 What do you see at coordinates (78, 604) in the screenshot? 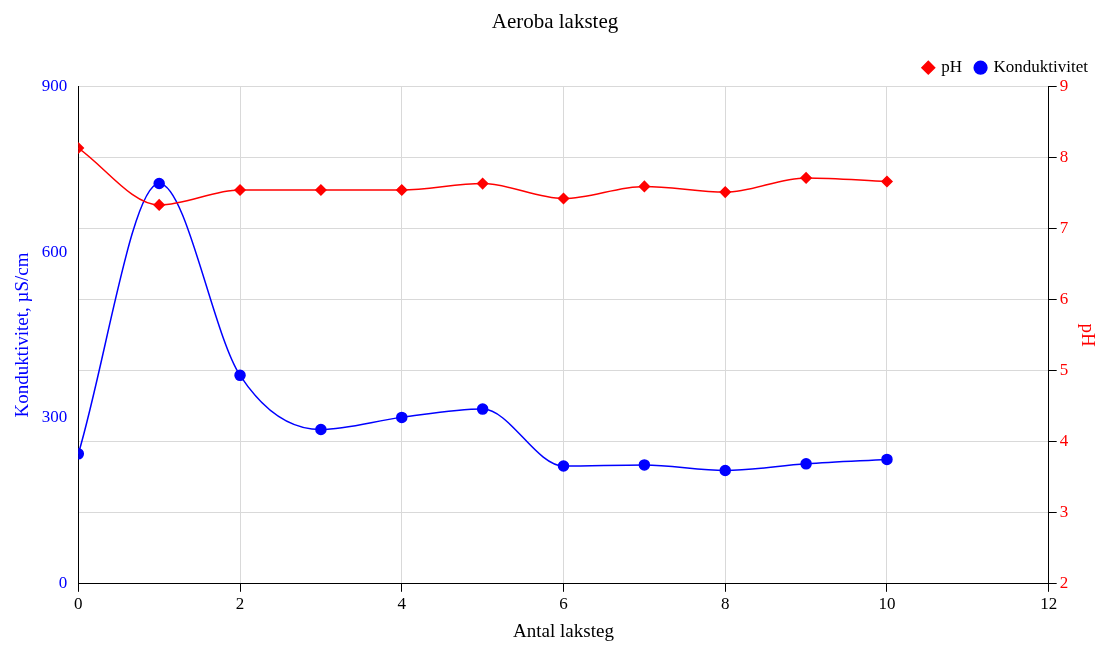
I see `x-tick-label: 0` at bounding box center [78, 604].